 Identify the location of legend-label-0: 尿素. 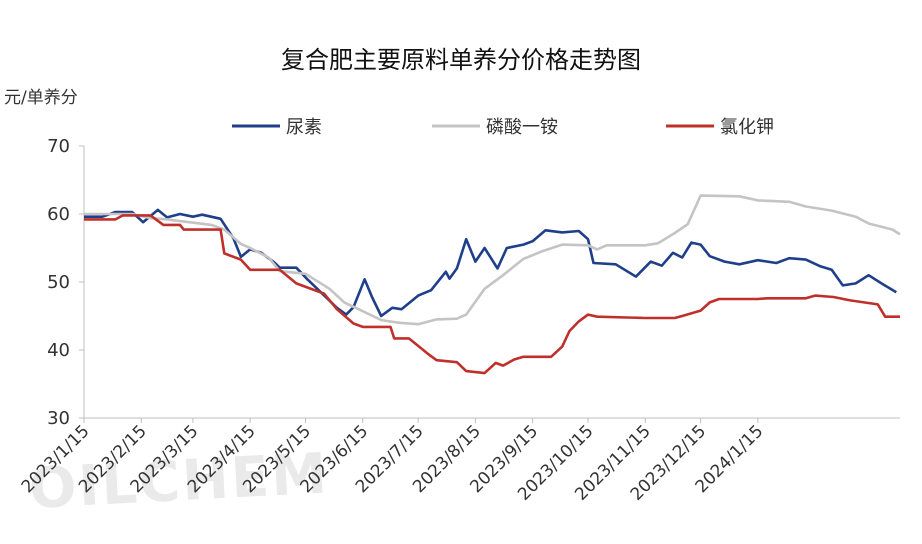
(304, 127).